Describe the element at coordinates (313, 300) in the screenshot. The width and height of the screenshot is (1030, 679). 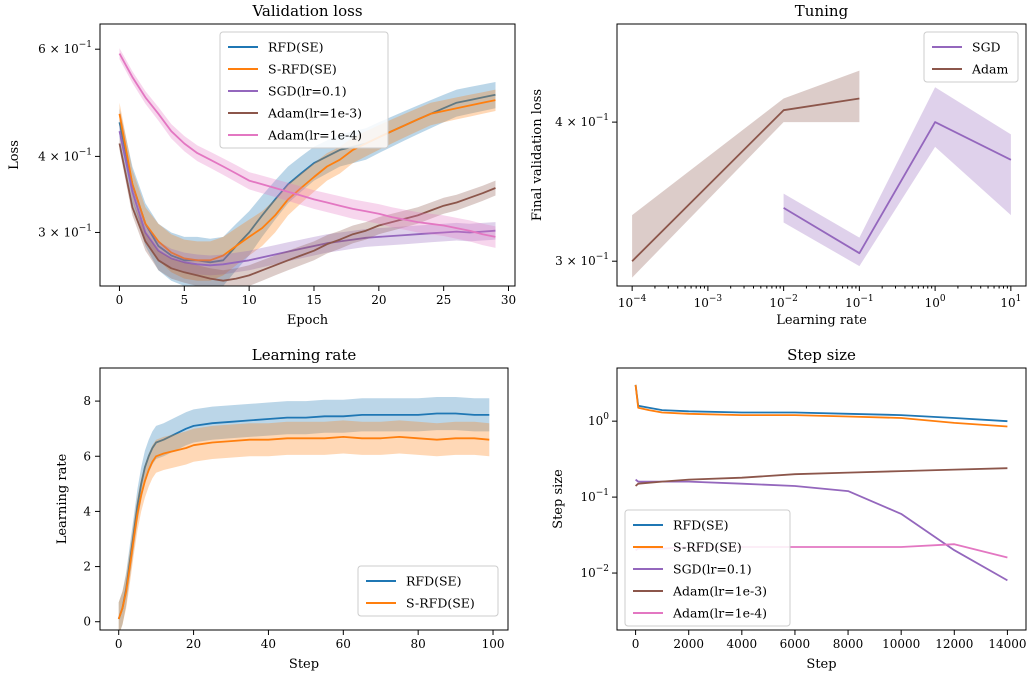
I see `validation-loss-xtick-label: 15` at that location.